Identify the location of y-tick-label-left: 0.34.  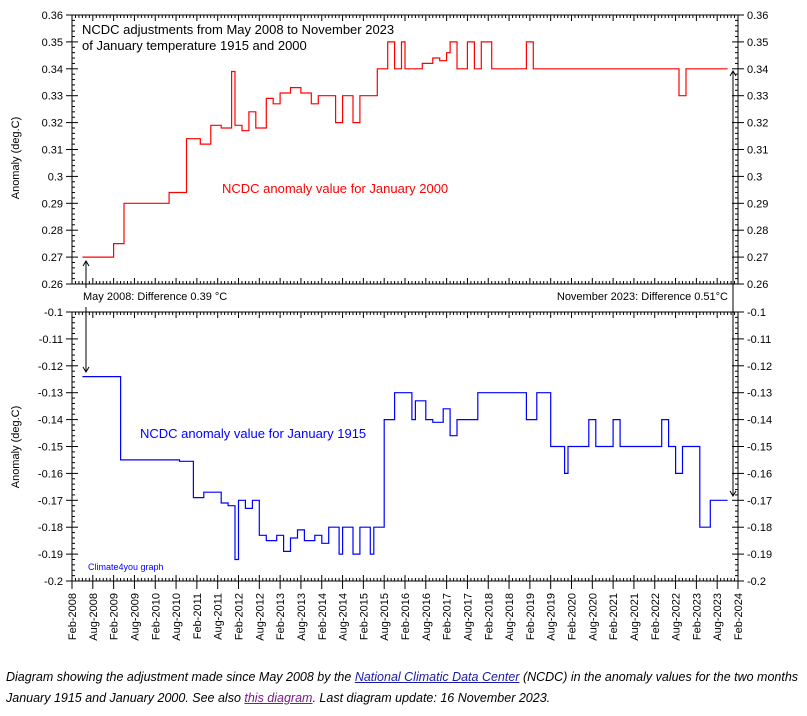
(52, 70).